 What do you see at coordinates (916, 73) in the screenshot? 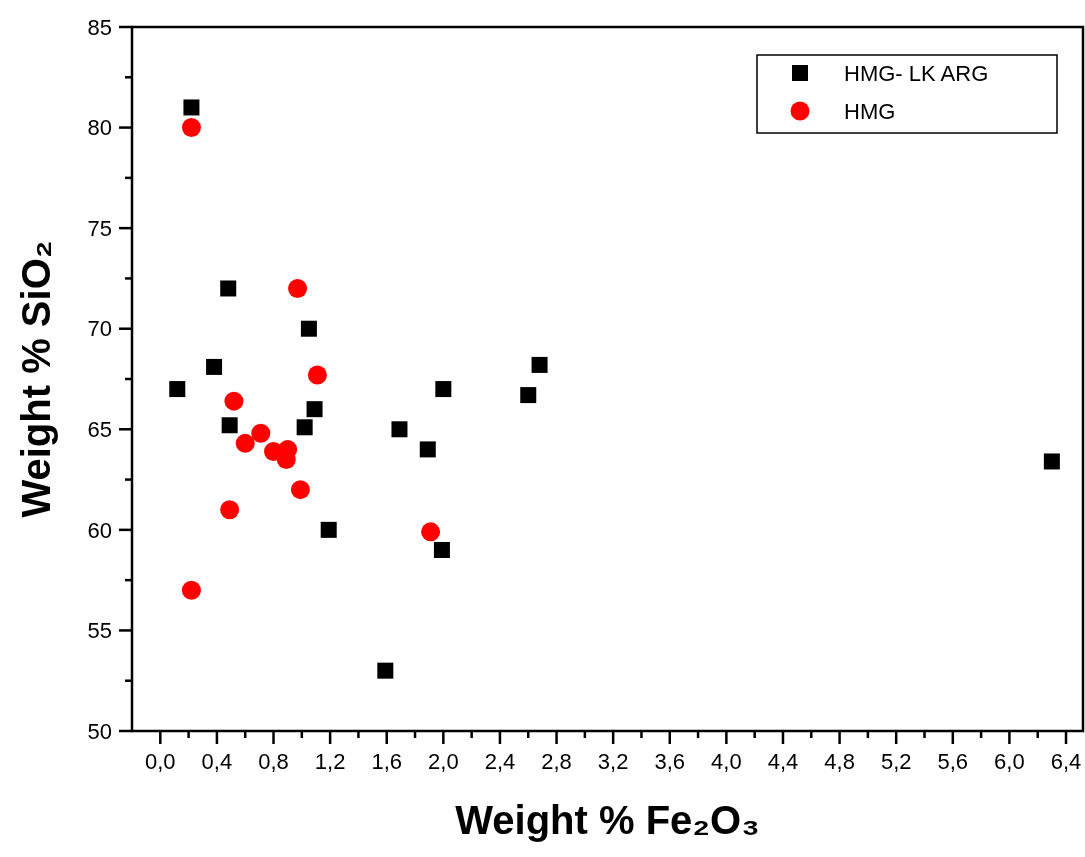
I see `legend-label: HMG- LK ARG` at bounding box center [916, 73].